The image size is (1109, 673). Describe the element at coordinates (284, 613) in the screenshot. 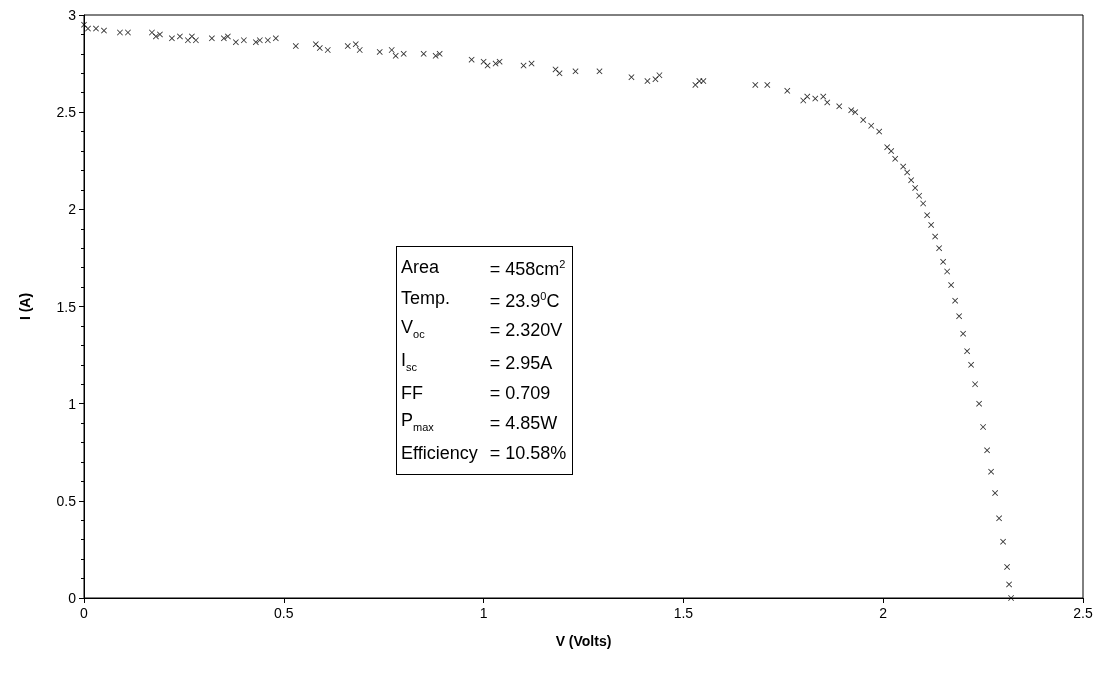

I see `x-tick-label: 0.5` at that location.